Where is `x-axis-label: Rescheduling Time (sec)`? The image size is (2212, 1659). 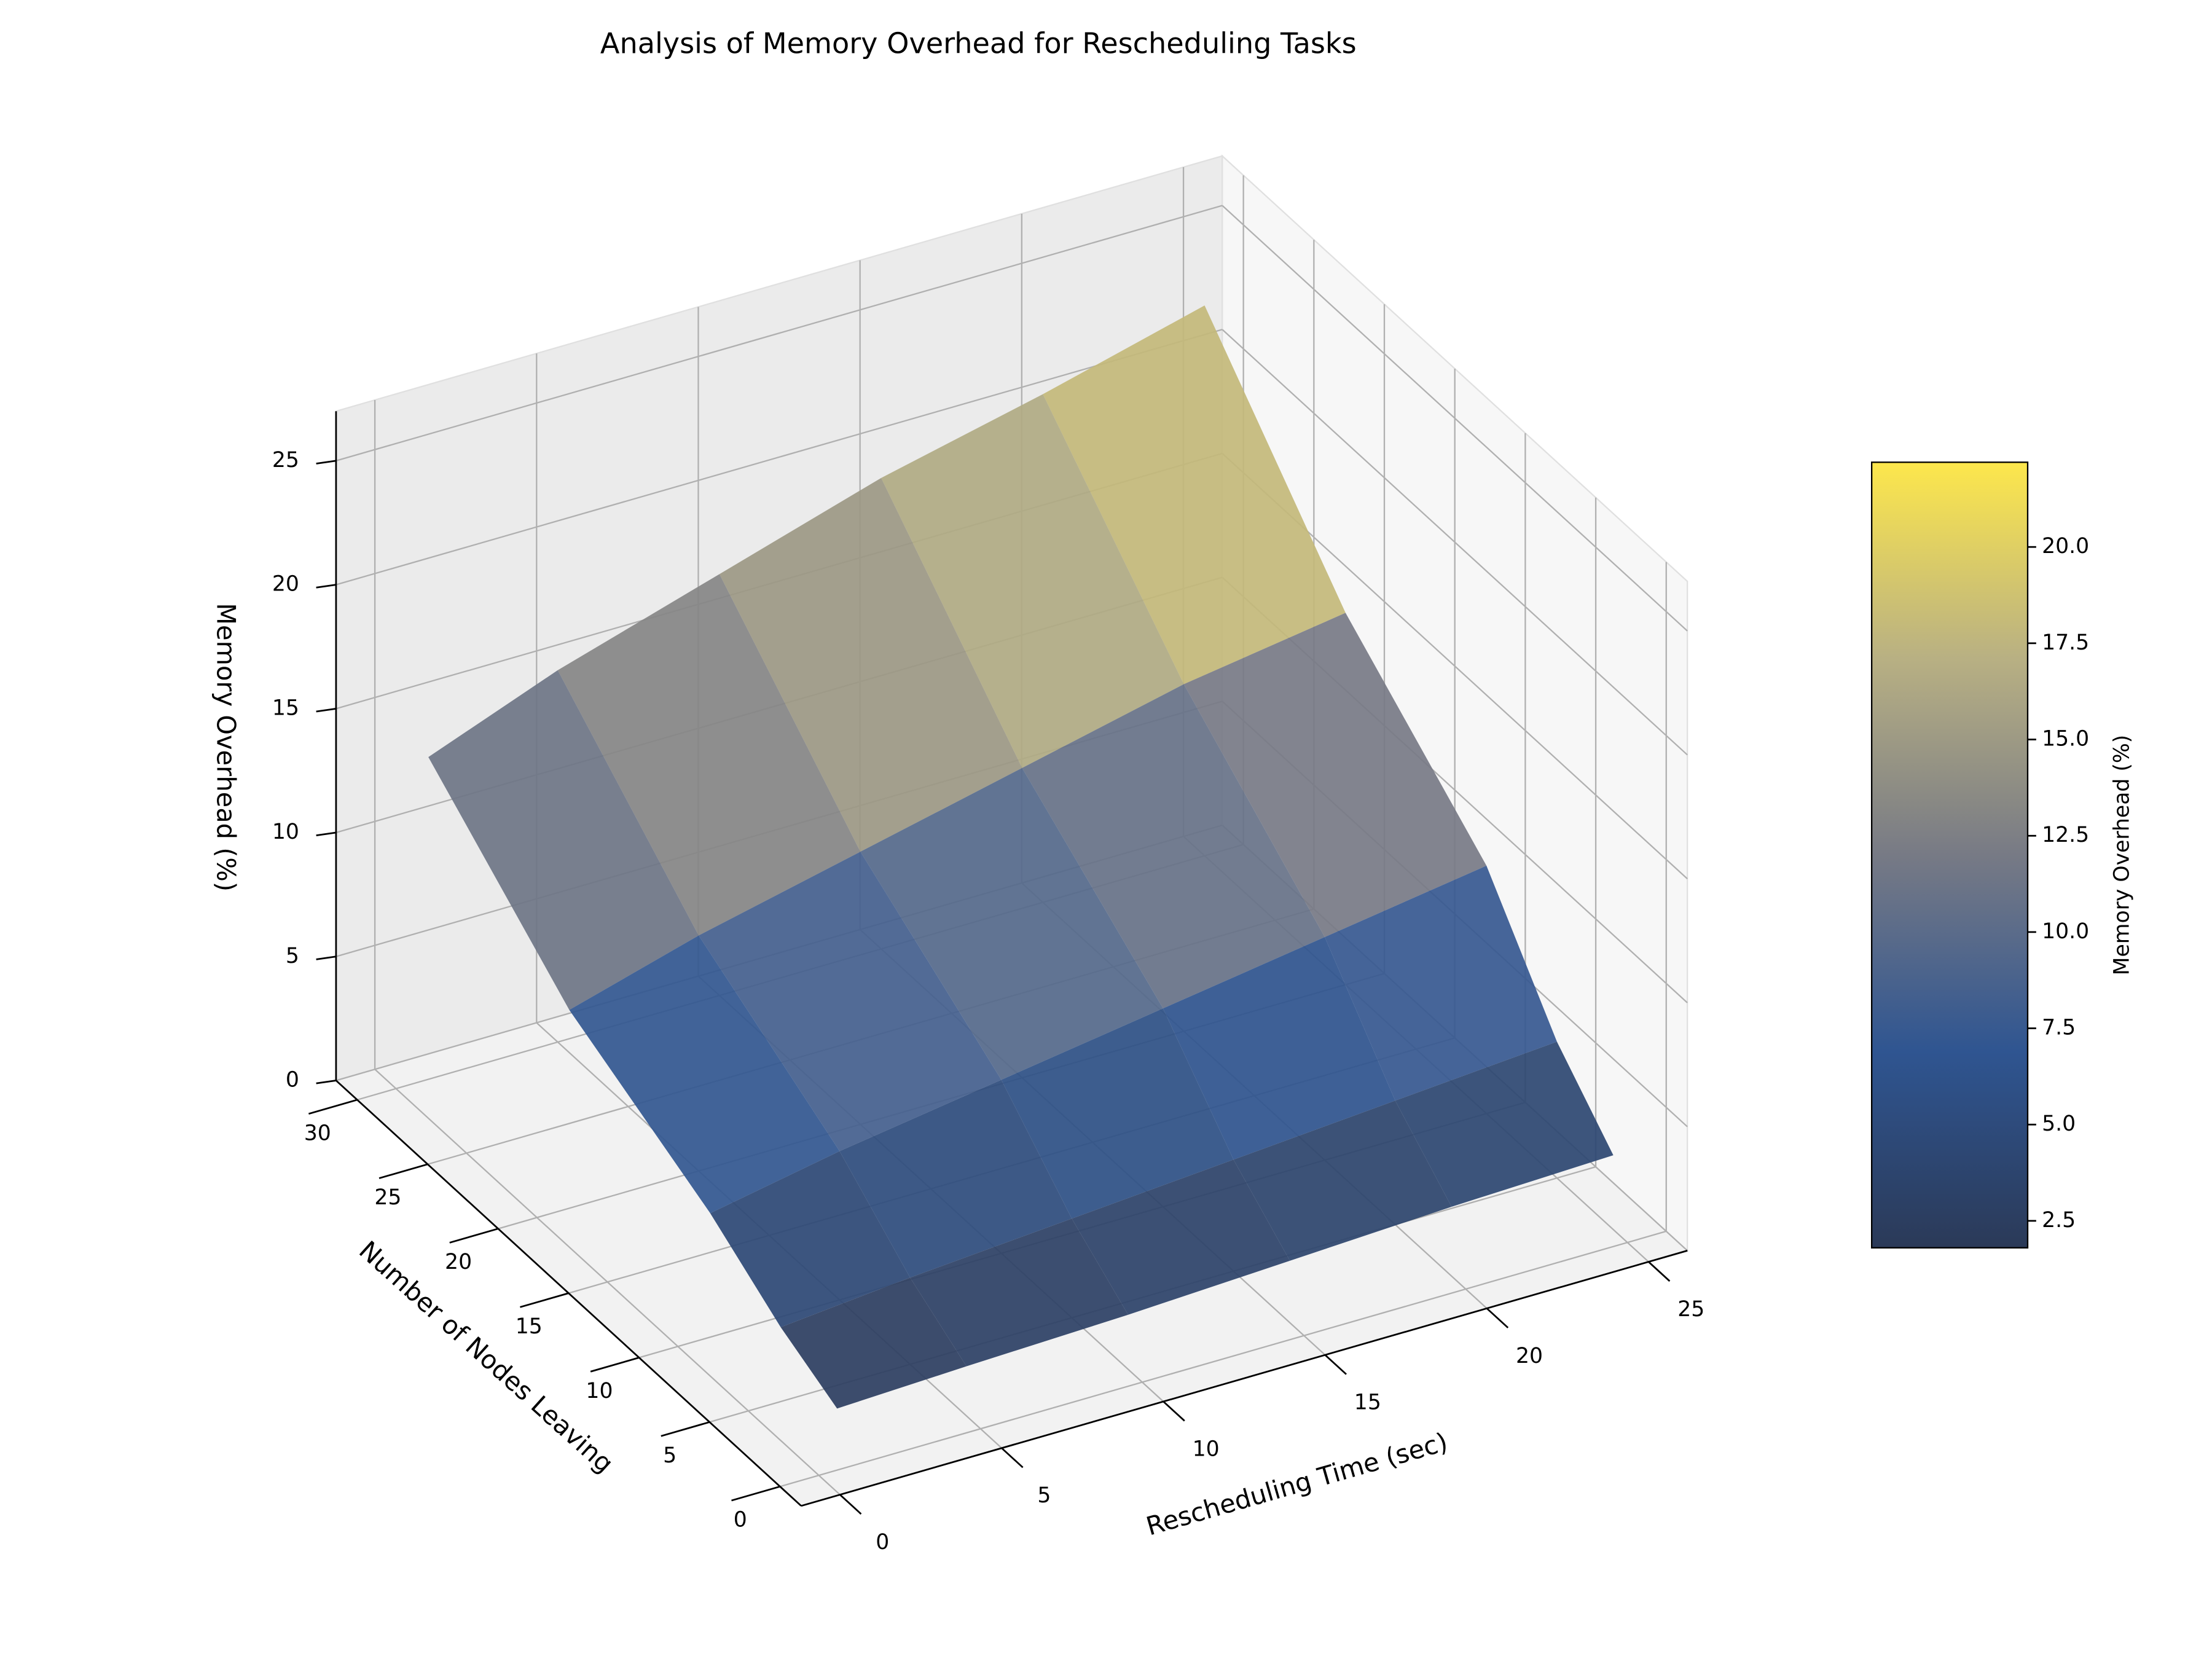 x-axis-label: Rescheduling Time (sec) is located at coordinates (1297, 1484).